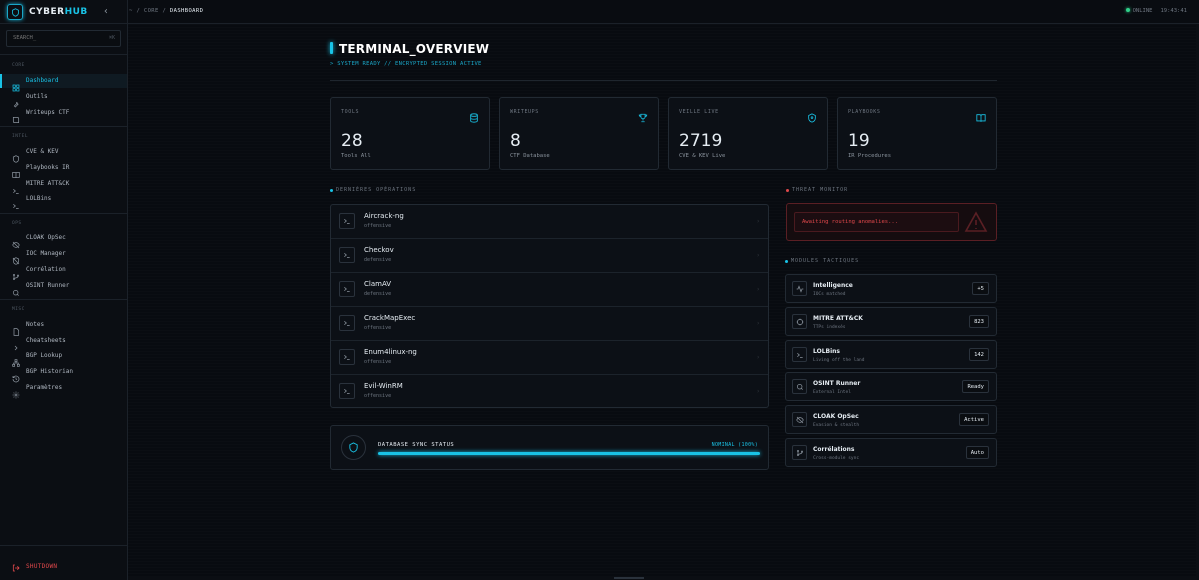 This screenshot has height=580, width=1199. What do you see at coordinates (549, 324) in the screenshot?
I see `list-item: CrackMapExec offensive ›` at bounding box center [549, 324].